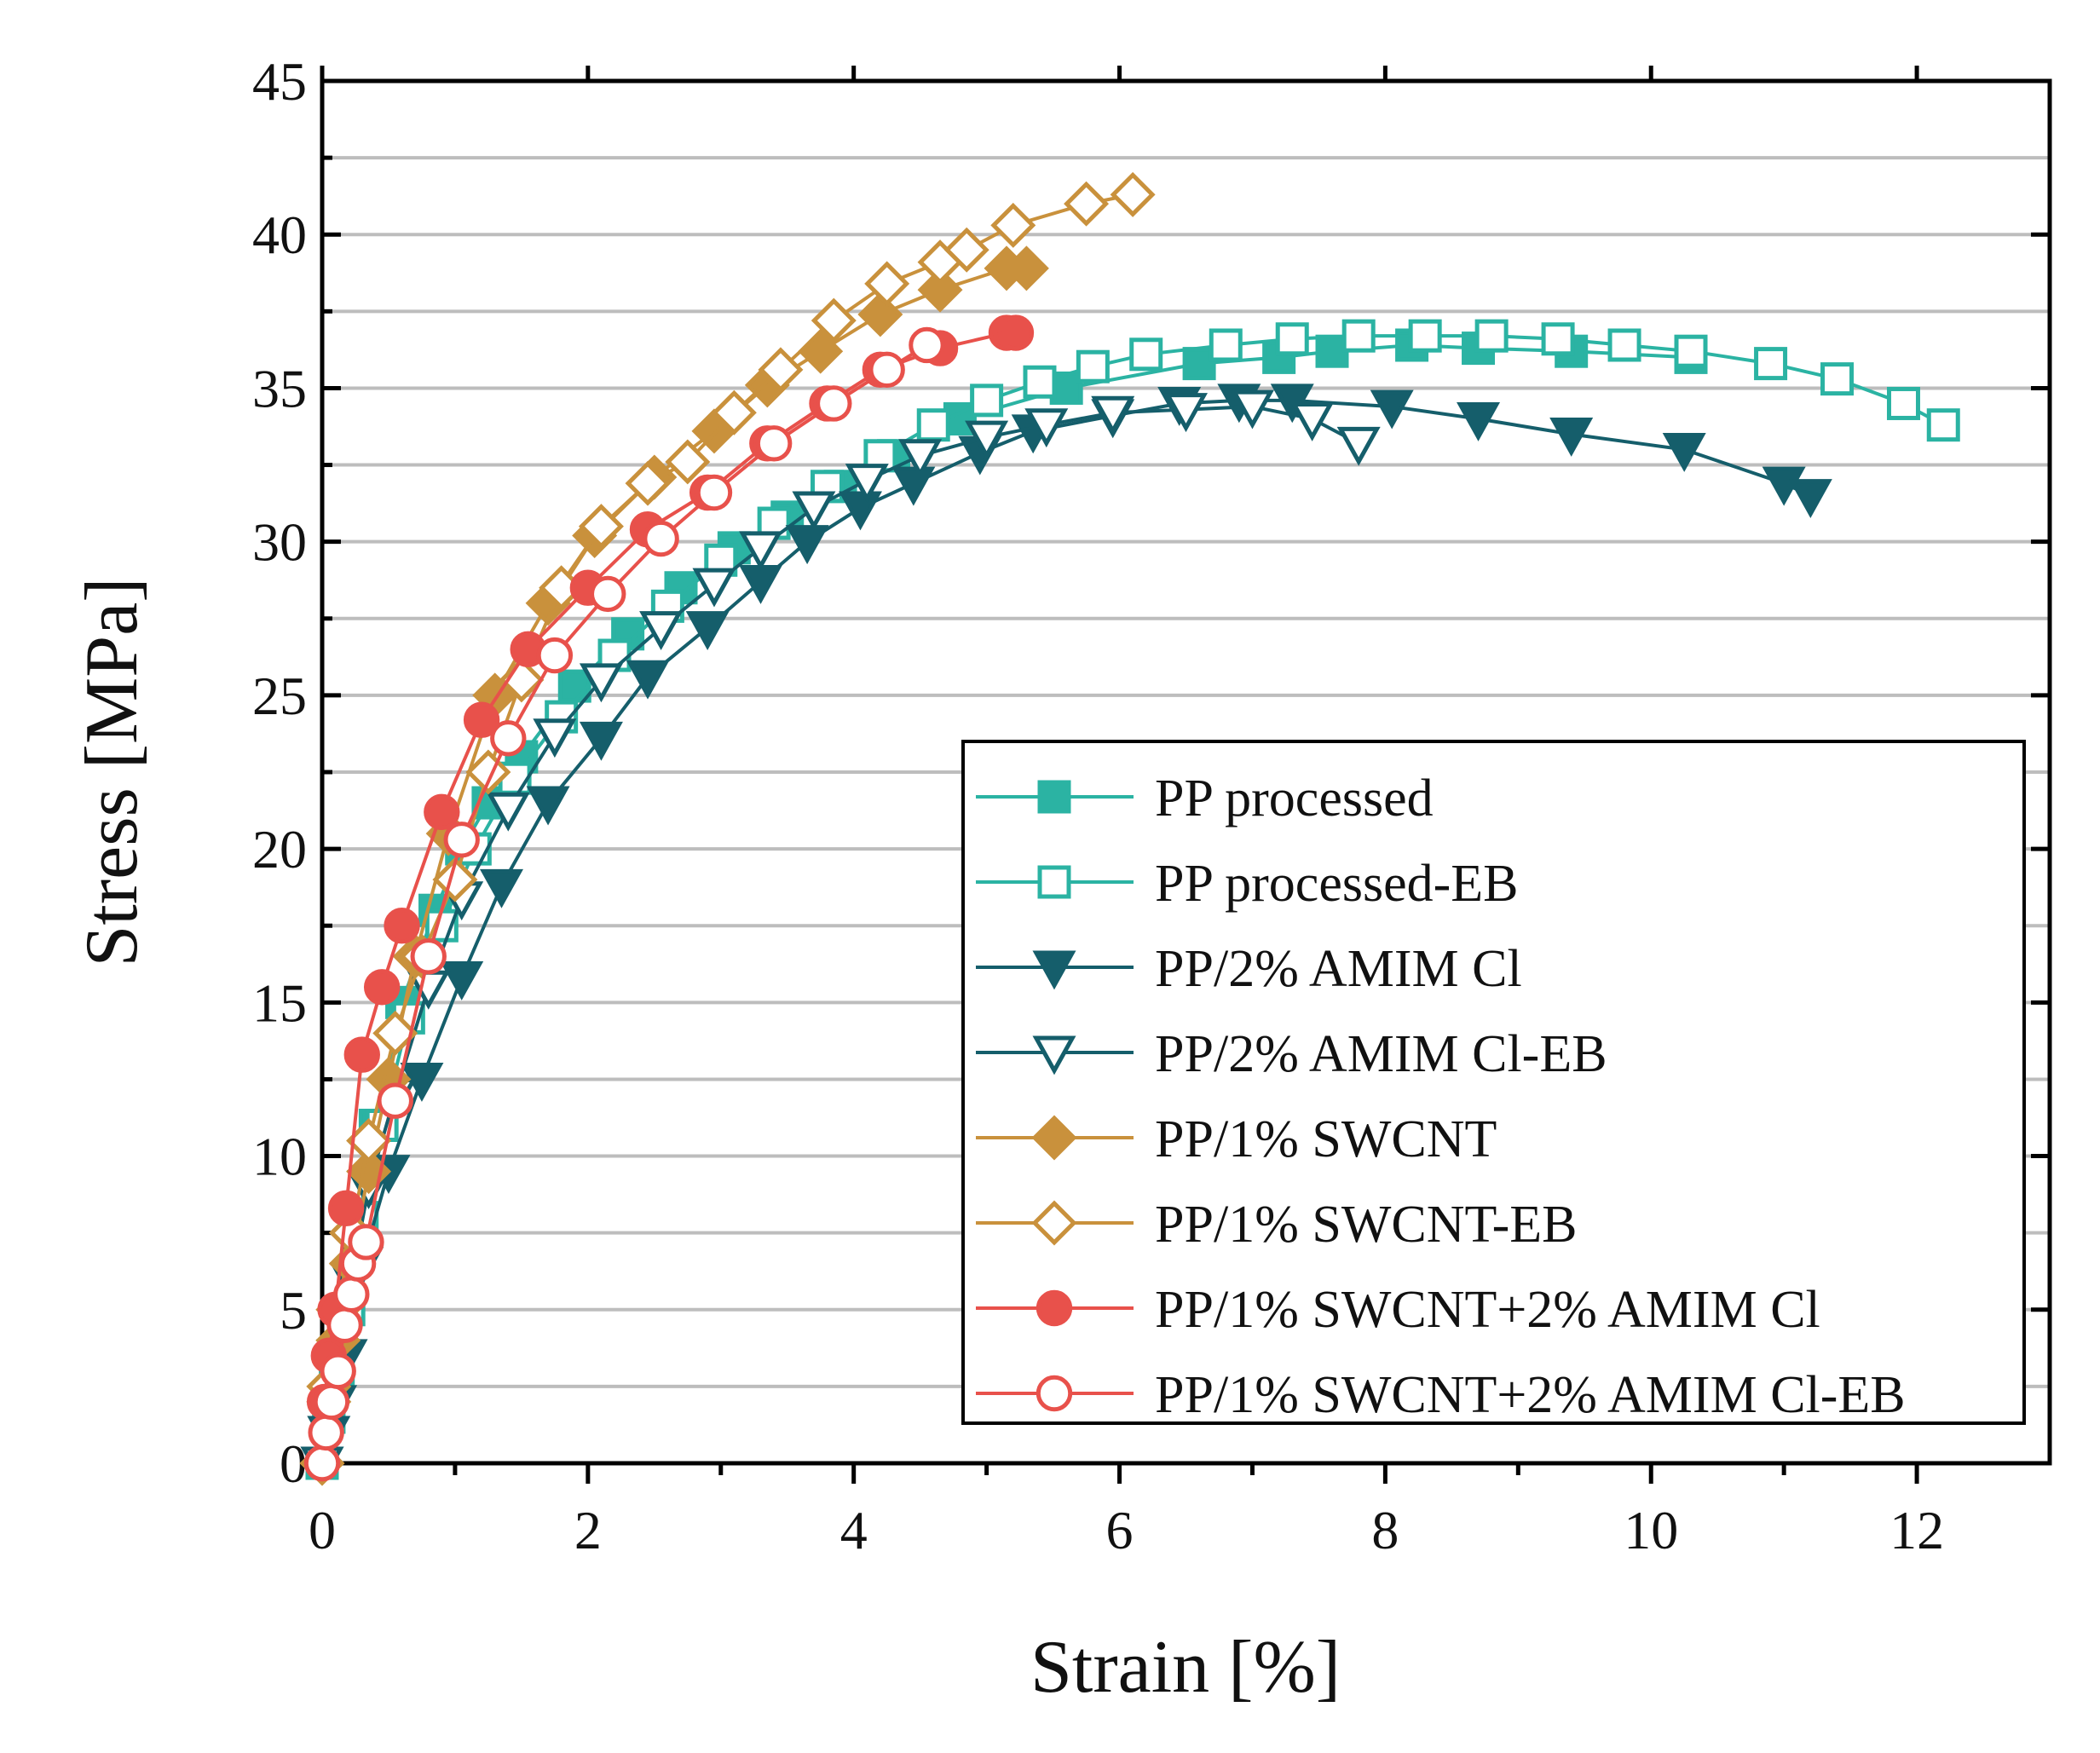 This screenshot has height=1753, width=2100. What do you see at coordinates (1205, 798) in the screenshot?
I see `legend-entry: PP processed` at bounding box center [1205, 798].